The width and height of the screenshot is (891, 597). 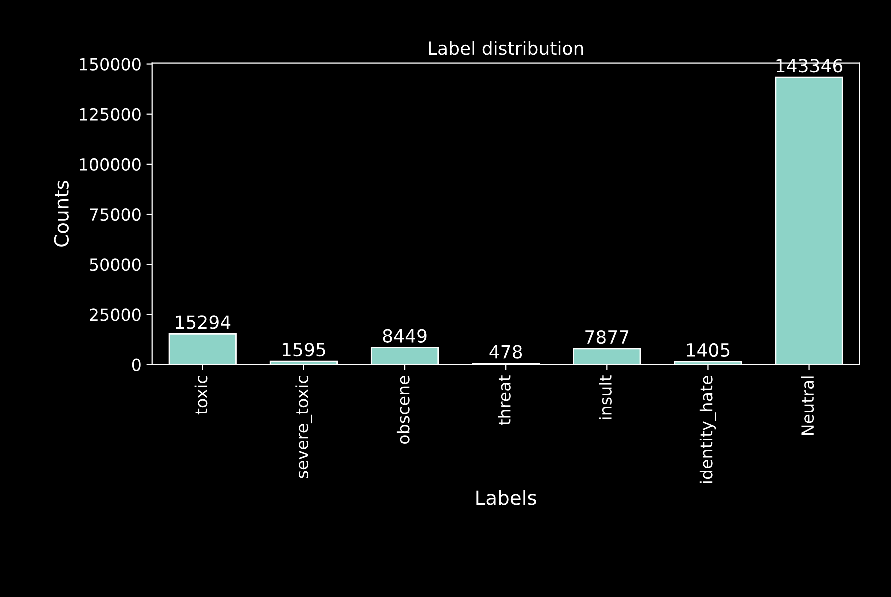 What do you see at coordinates (807, 406) in the screenshot?
I see `x-tick-label: Neutral` at bounding box center [807, 406].